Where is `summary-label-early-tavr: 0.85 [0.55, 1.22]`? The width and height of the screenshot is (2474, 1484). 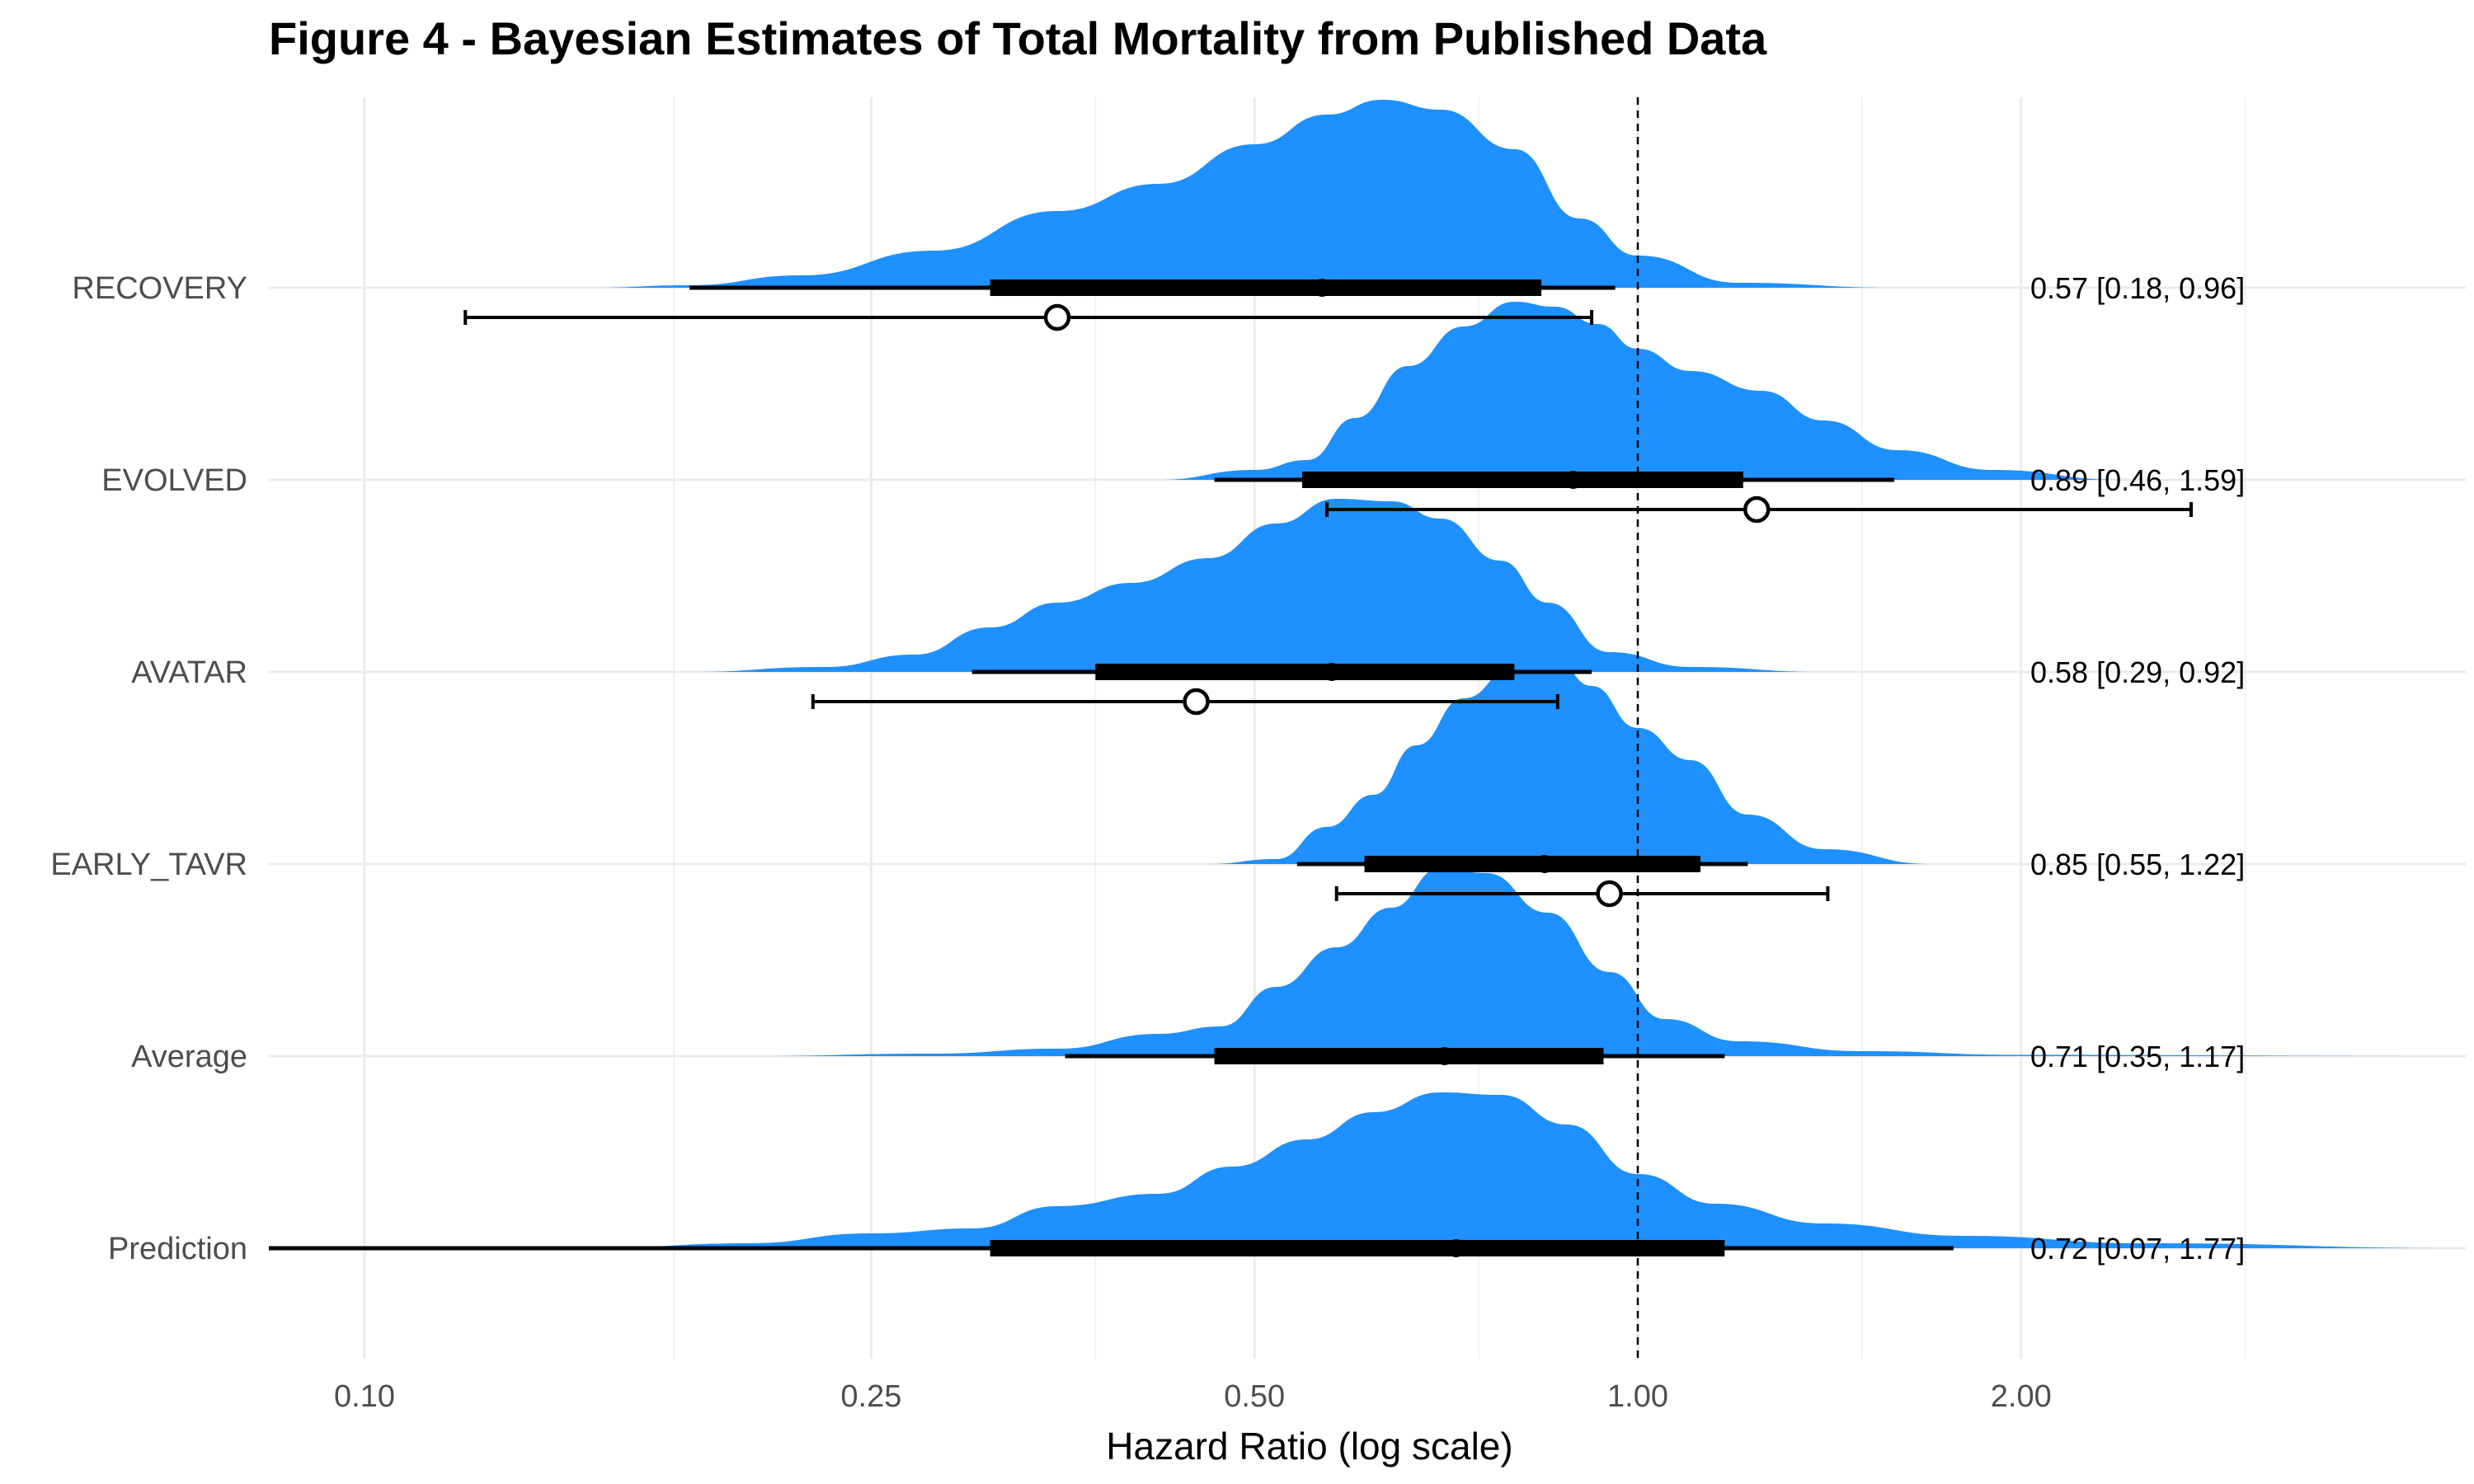
summary-label-early-tavr: 0.85 [0.55, 1.22] is located at coordinates (2137, 864).